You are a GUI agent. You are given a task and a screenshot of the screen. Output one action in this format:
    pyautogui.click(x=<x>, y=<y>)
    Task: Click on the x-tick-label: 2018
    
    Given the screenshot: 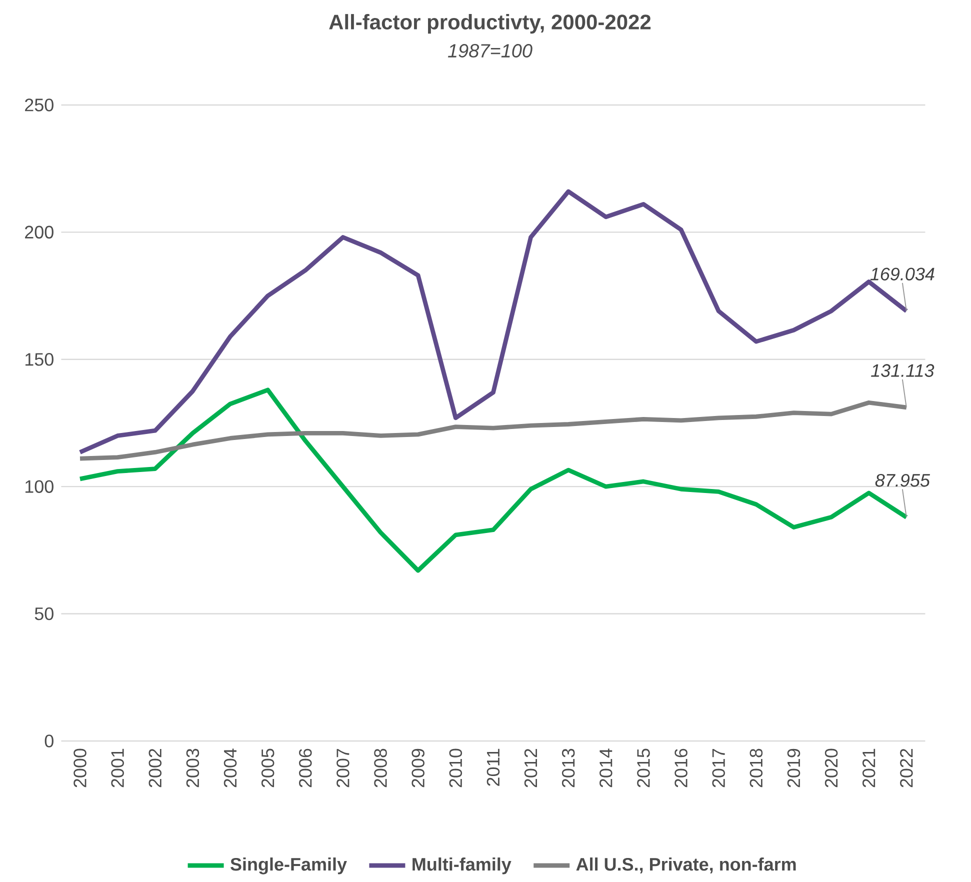 What is the action you would take?
    pyautogui.click(x=756, y=768)
    